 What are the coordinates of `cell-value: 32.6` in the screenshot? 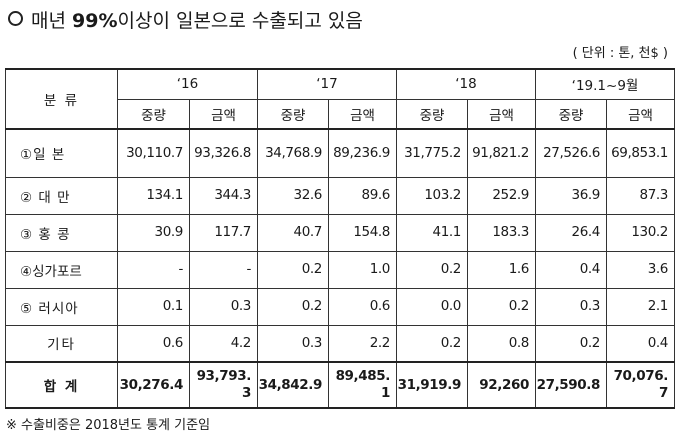 It's located at (293, 195).